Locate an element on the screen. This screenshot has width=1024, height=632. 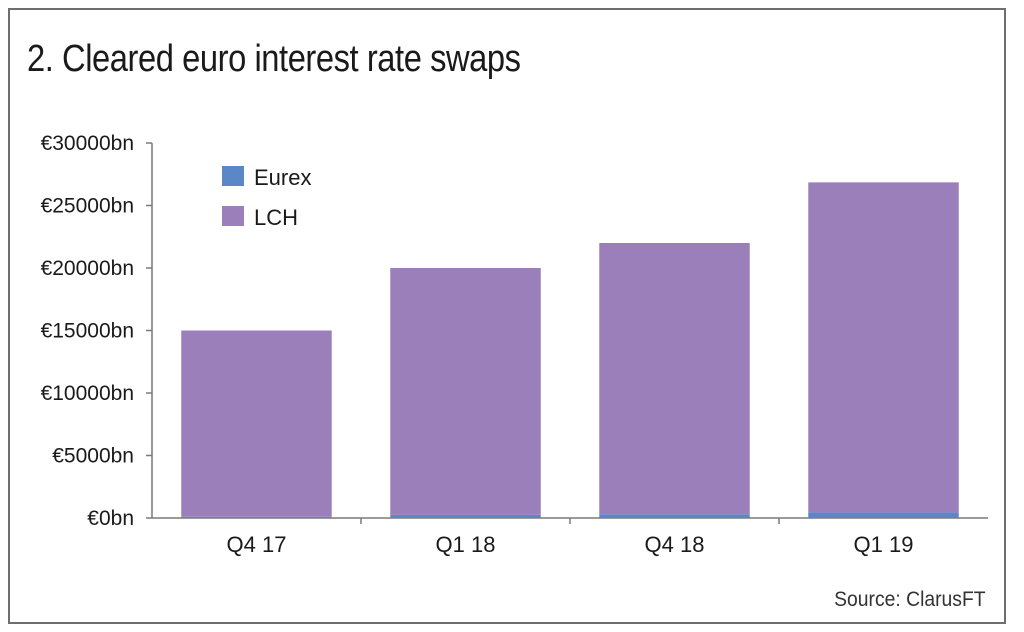
x-category-label: Q4 18 is located at coordinates (675, 544).